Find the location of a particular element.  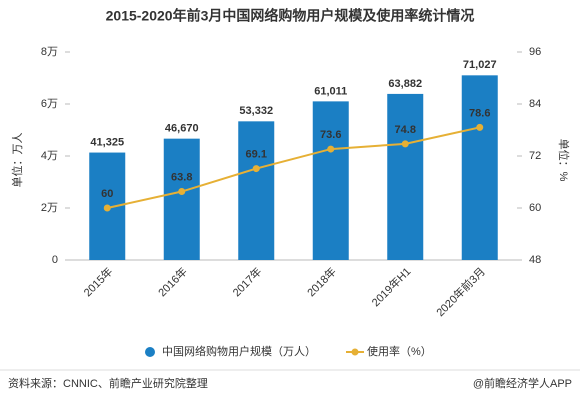

y2-tick-label: 72 is located at coordinates (535, 156).